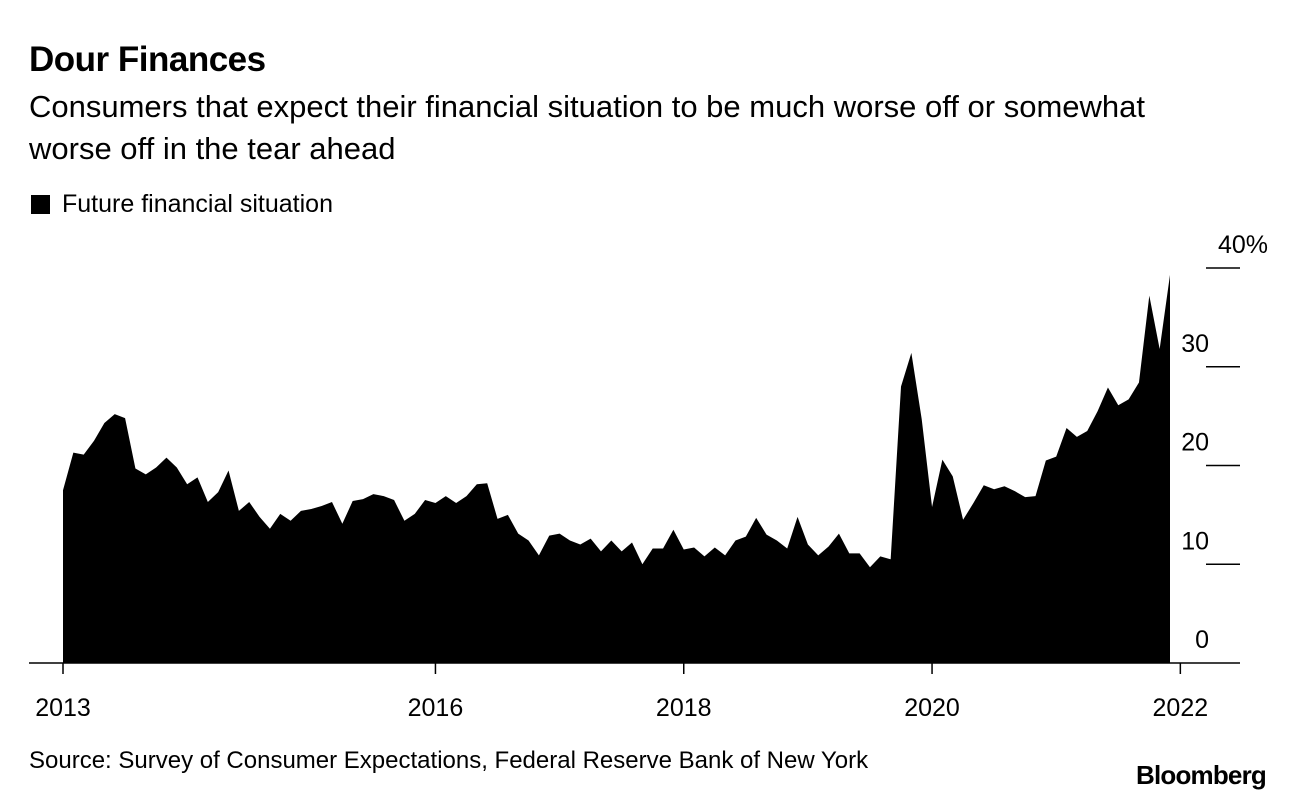 Image resolution: width=1296 pixels, height=802 pixels. I want to click on x-tick-label: 2016, so click(436, 708).